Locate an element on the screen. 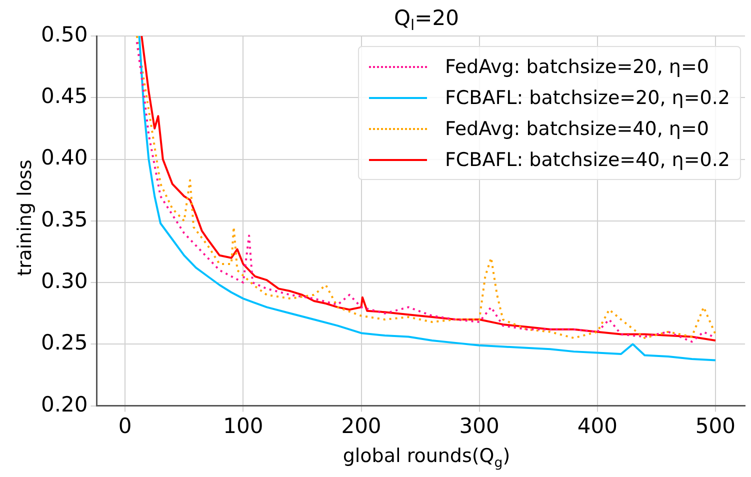 The height and width of the screenshot is (477, 751). x-tick-label: 500 is located at coordinates (715, 426).